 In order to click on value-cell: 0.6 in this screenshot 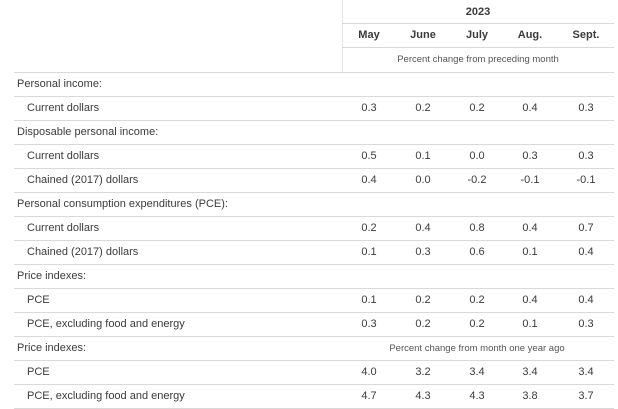, I will do `click(477, 252)`.